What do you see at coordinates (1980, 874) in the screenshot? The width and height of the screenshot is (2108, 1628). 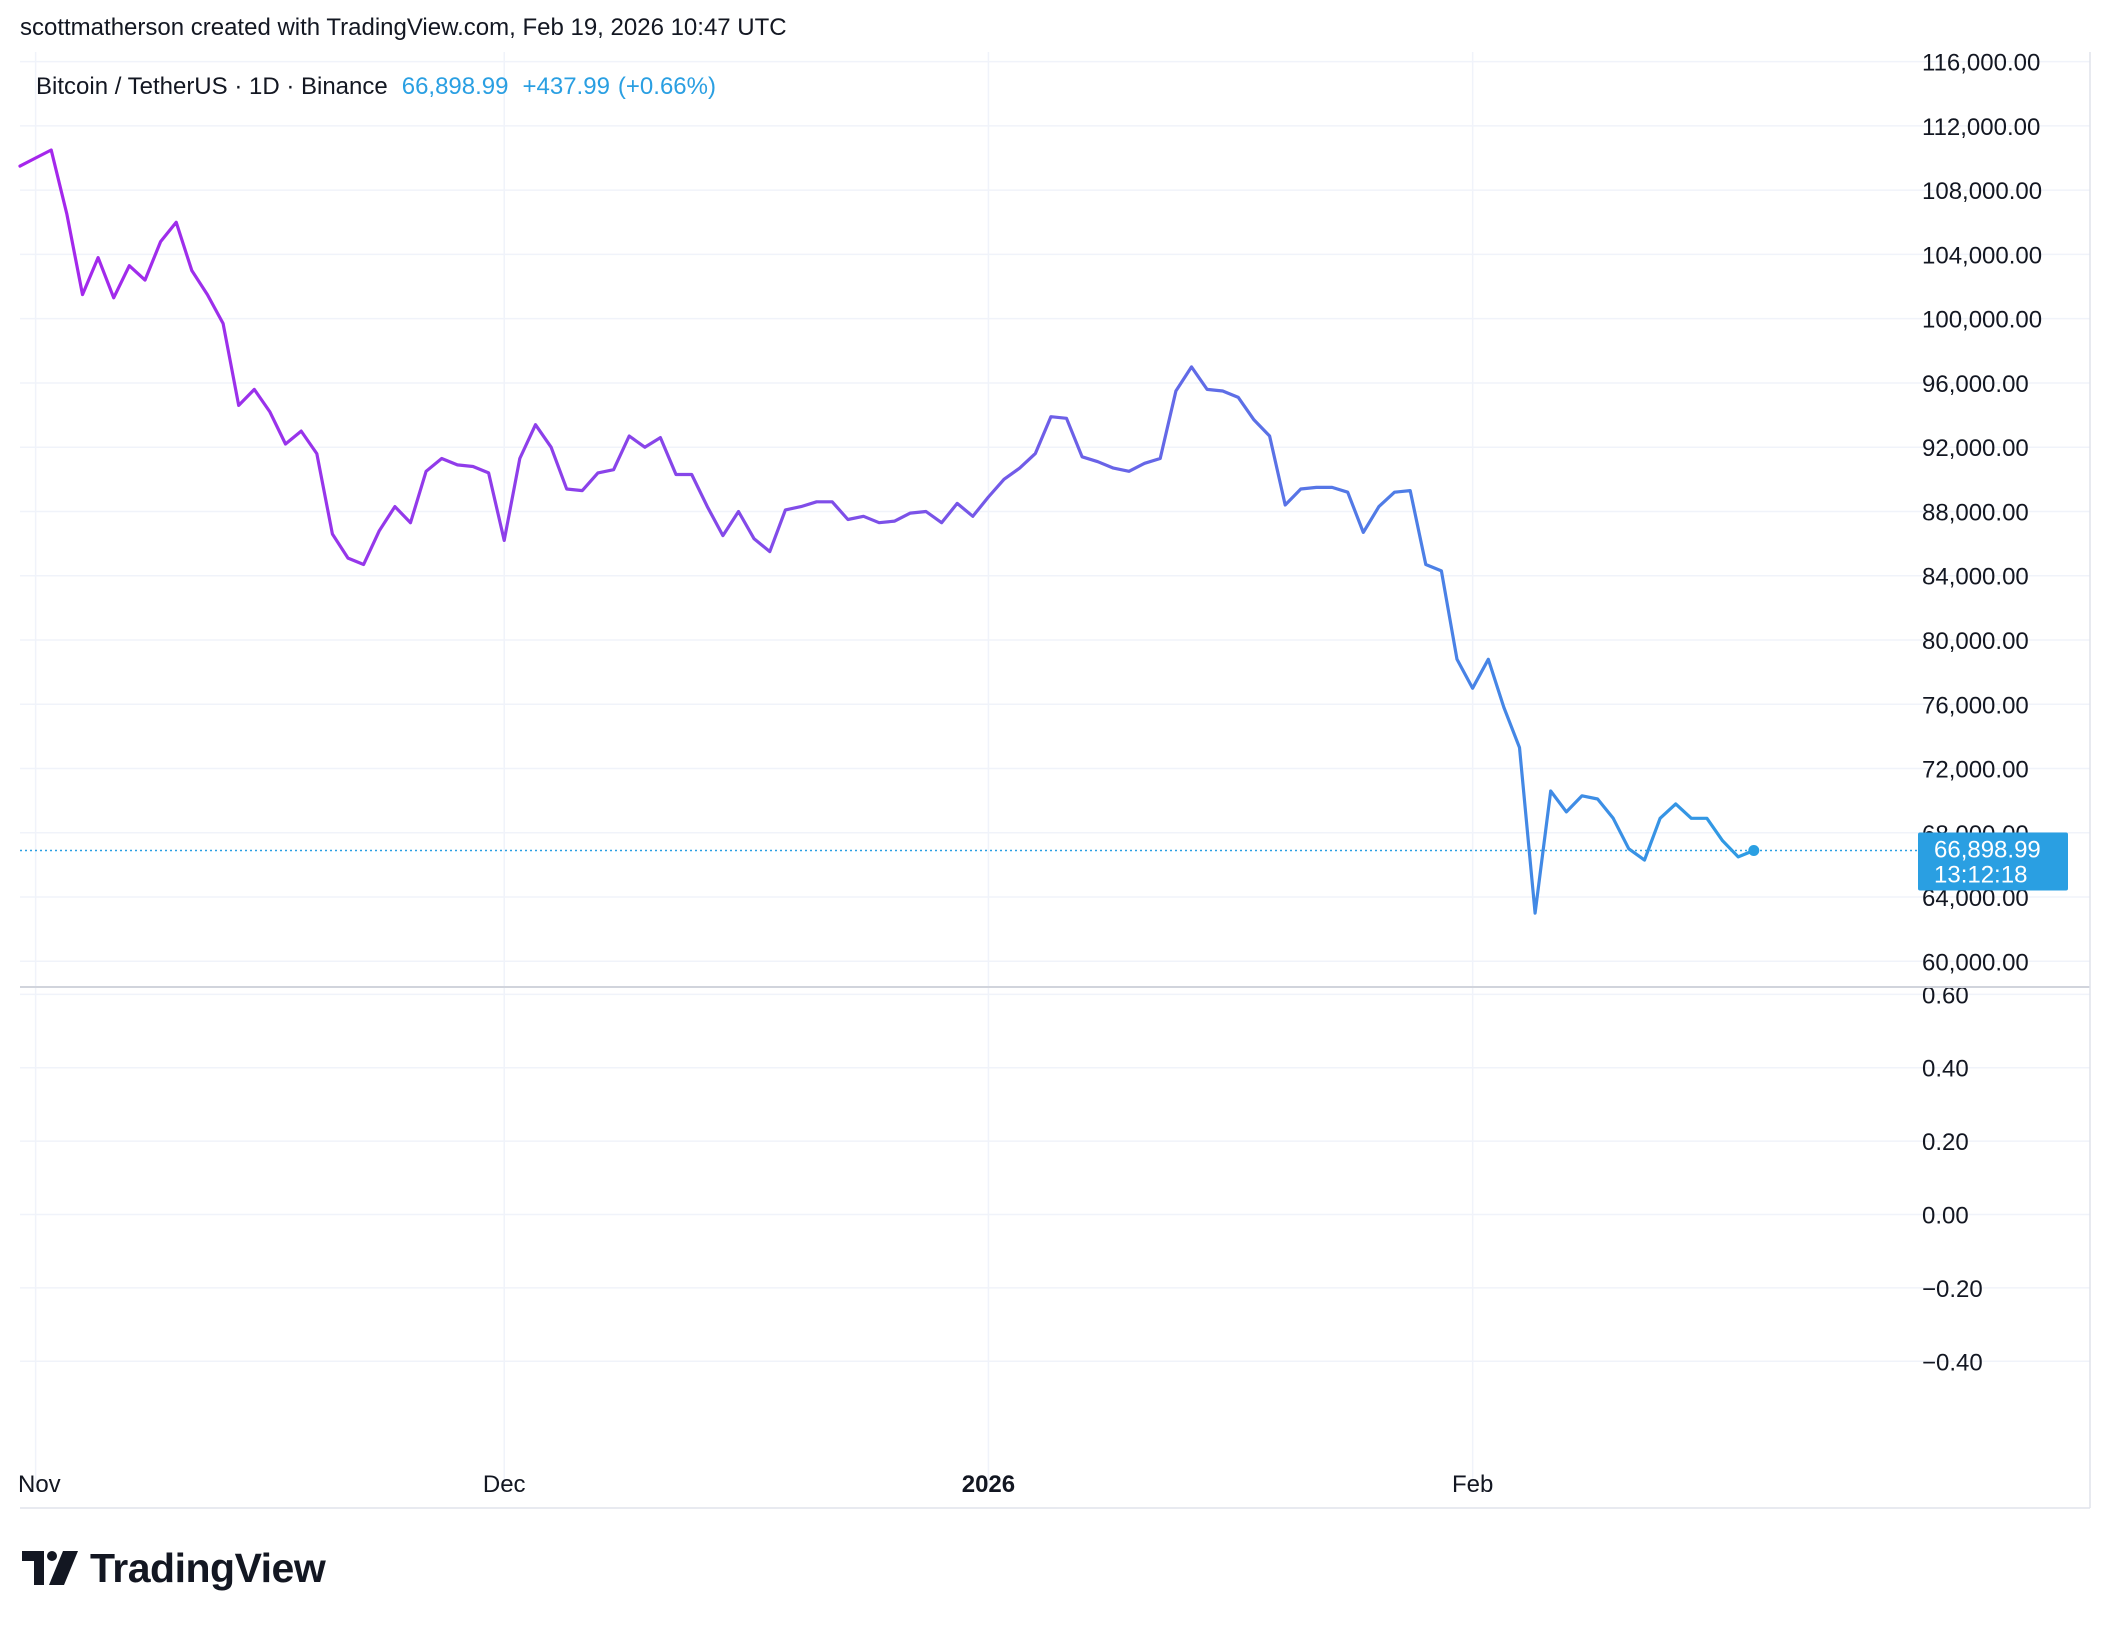 I see `bar-countdown: 13:12:18` at bounding box center [1980, 874].